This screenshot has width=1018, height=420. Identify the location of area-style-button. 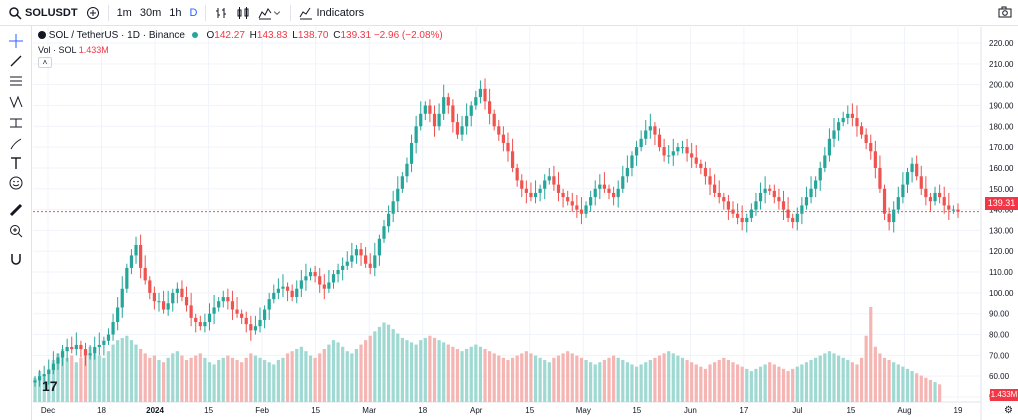
(270, 13).